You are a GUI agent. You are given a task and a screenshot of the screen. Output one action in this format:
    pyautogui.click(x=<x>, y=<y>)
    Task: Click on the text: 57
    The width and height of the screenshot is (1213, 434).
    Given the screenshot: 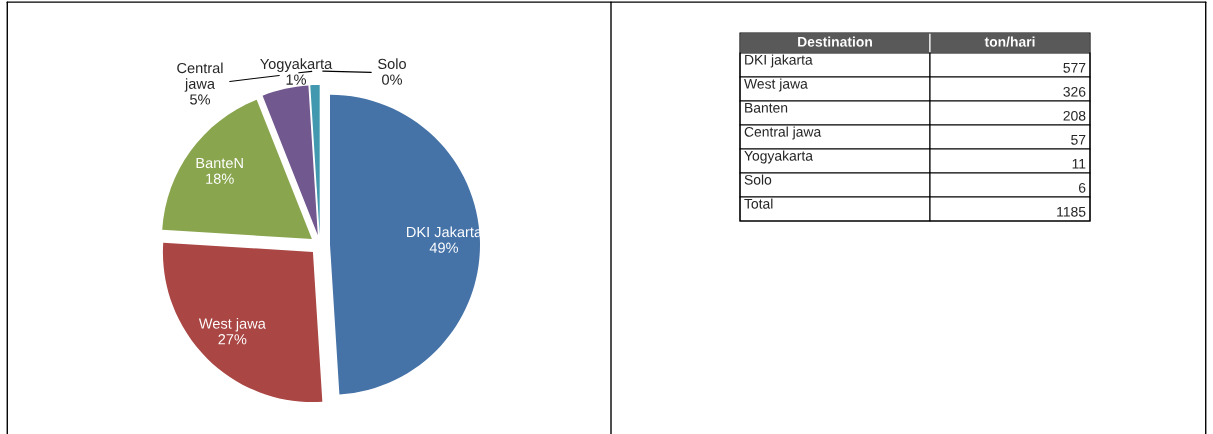 What is the action you would take?
    pyautogui.click(x=1078, y=140)
    